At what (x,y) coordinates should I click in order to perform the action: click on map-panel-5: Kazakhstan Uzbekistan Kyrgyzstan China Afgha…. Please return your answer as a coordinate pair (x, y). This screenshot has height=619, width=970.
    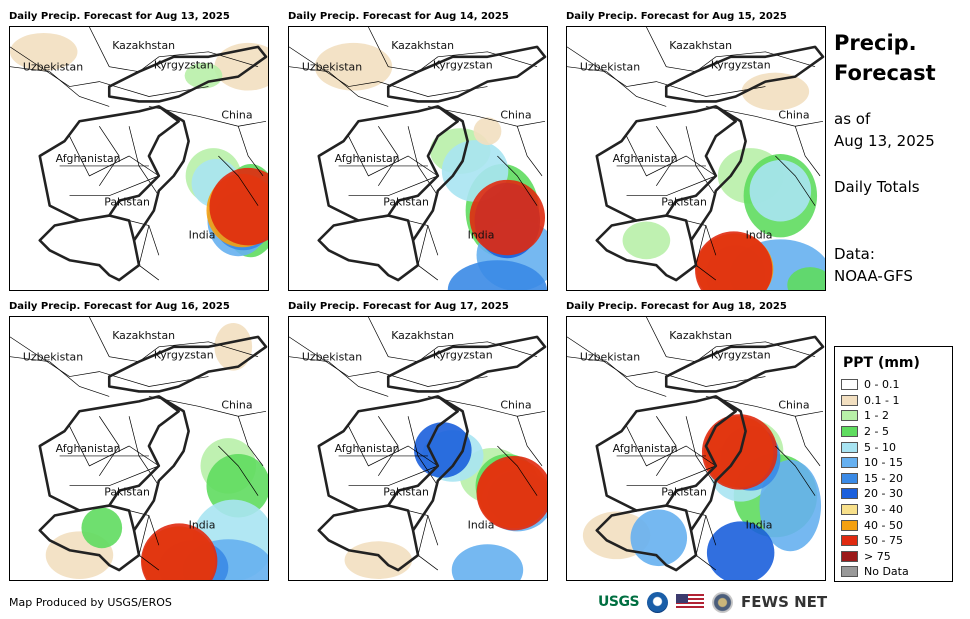
    Looking at the image, I should click on (418, 448).